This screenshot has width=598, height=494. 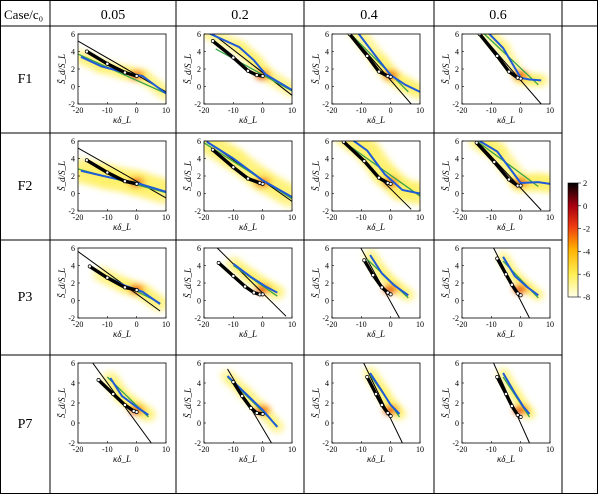 I want to click on colorbar-tick-label: 0, so click(x=585, y=206).